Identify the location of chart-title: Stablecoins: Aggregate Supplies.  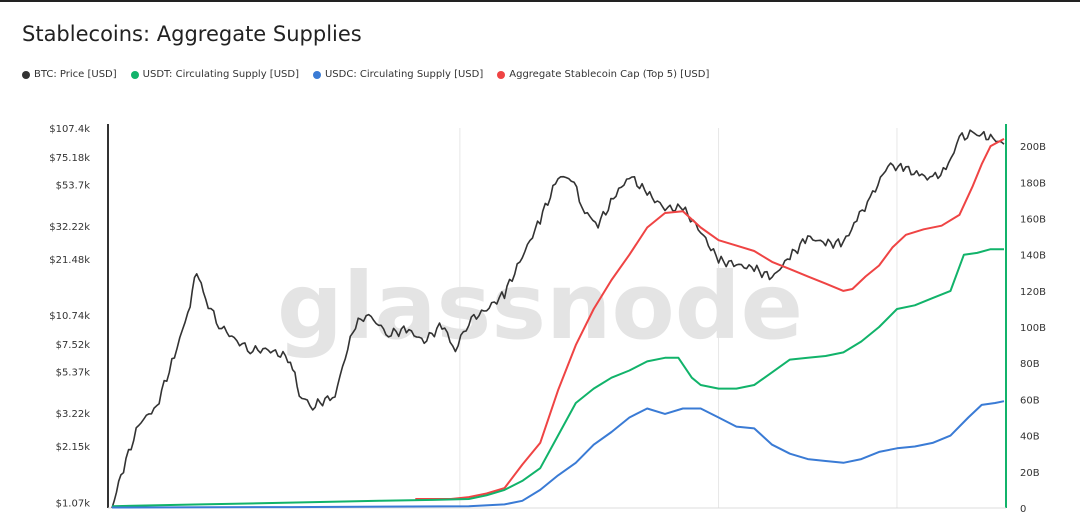
(192, 34).